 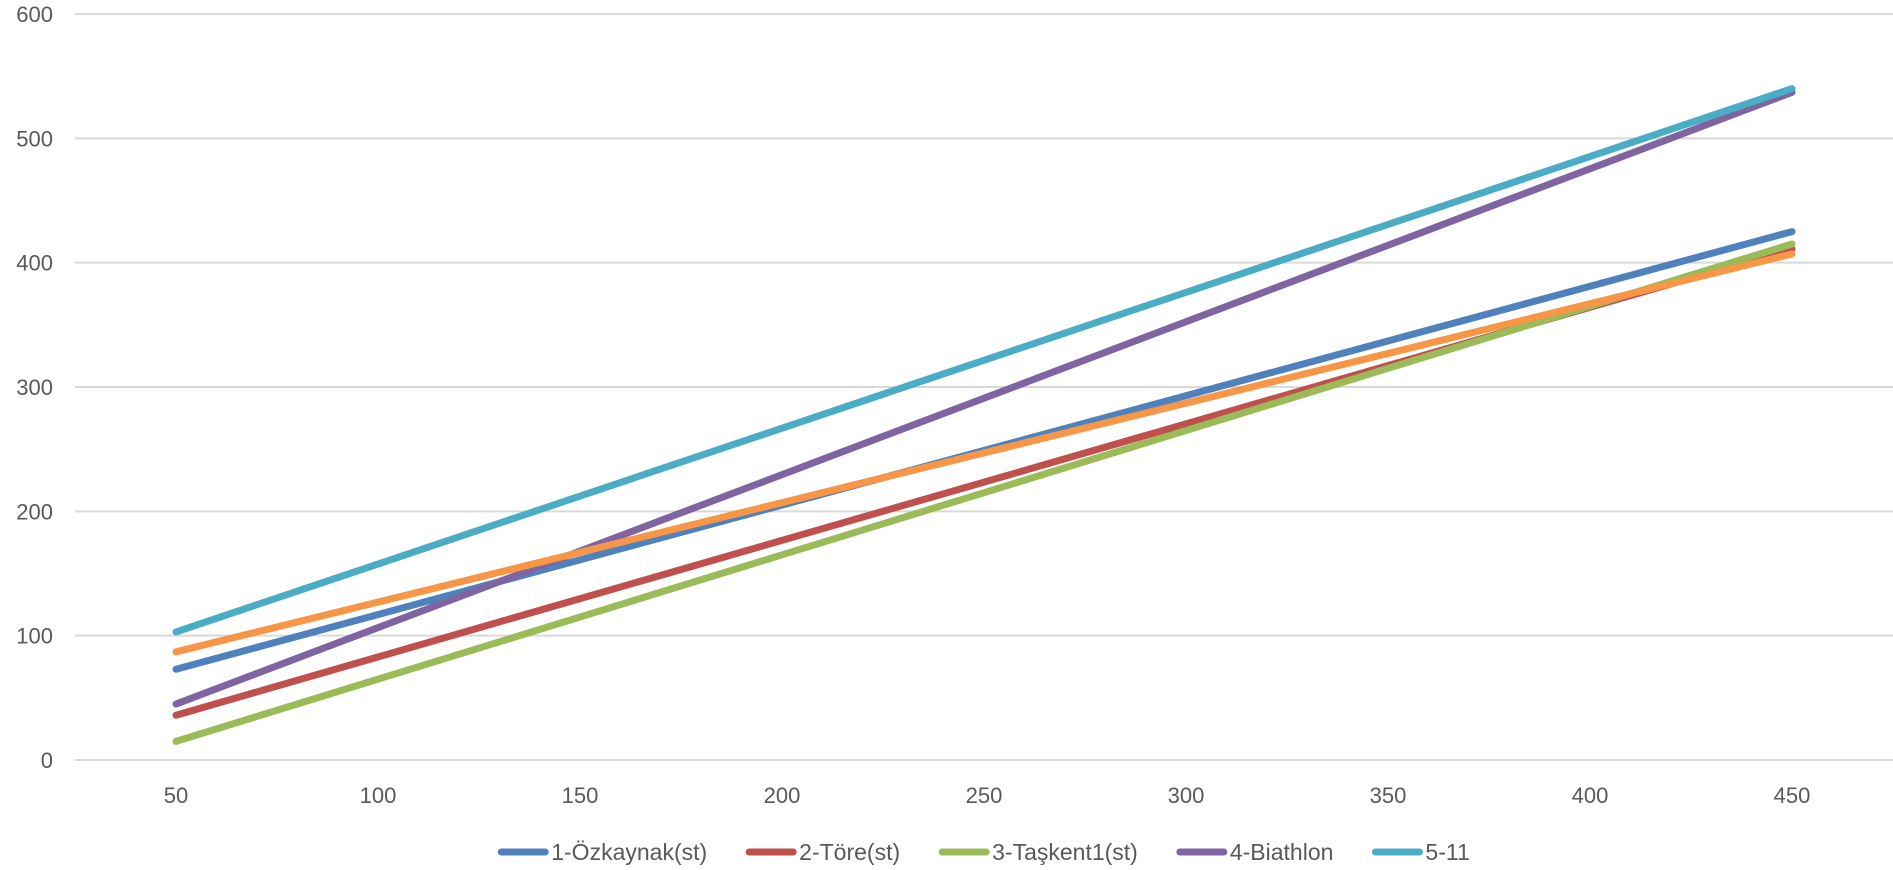 I want to click on x-axis: 50 100 150 200 250 300 350 400 450, so click(x=987, y=795).